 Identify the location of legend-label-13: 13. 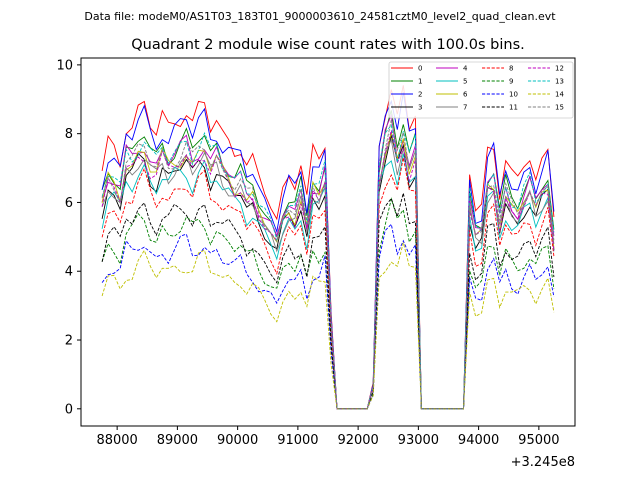
(559, 82).